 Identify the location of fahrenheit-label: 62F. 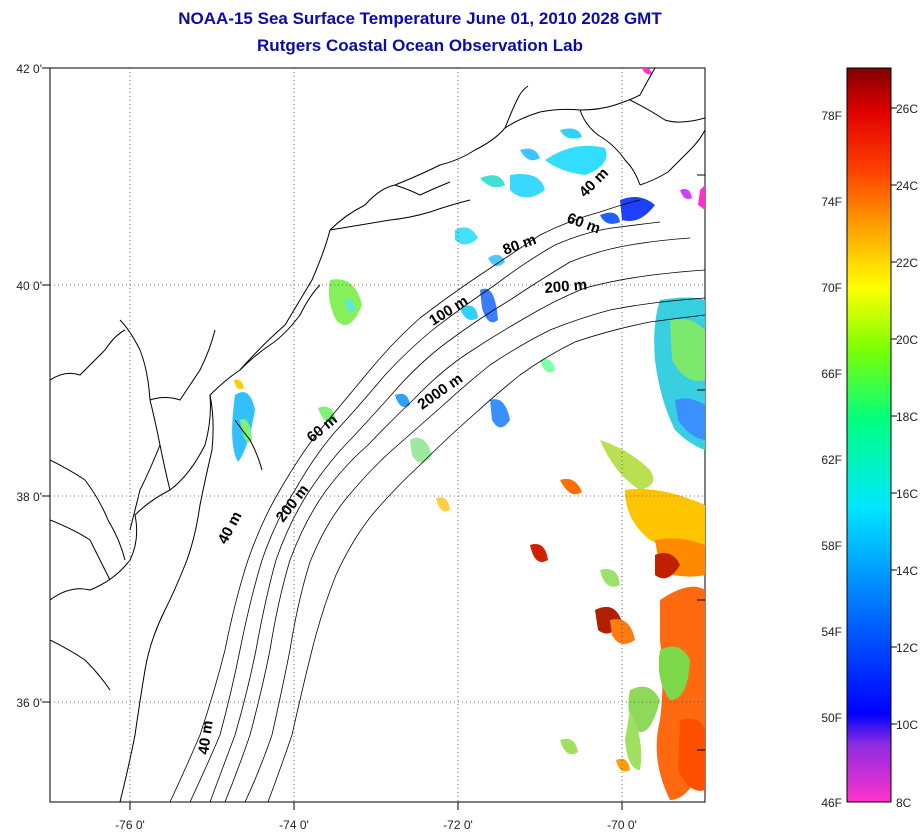
(831, 460).